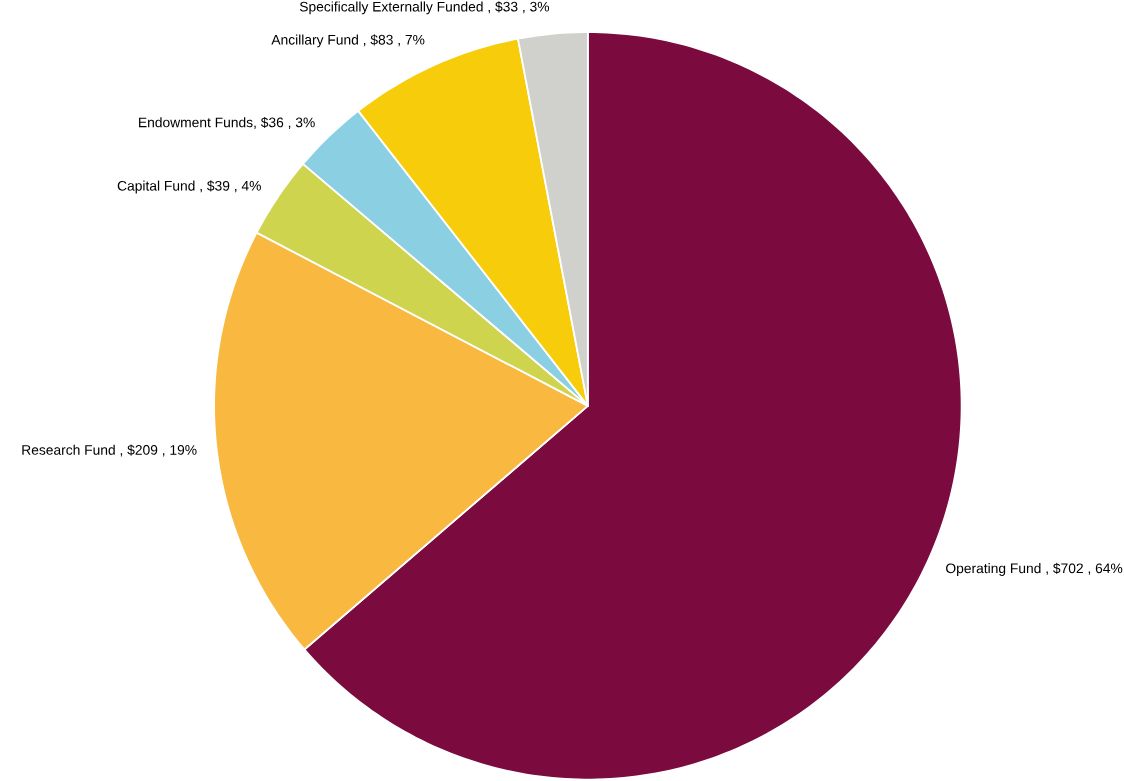 This screenshot has width=1124, height=781. Describe the element at coordinates (348, 41) in the screenshot. I see `slice-label: Ancillary Fund , $83 , 7%` at that location.